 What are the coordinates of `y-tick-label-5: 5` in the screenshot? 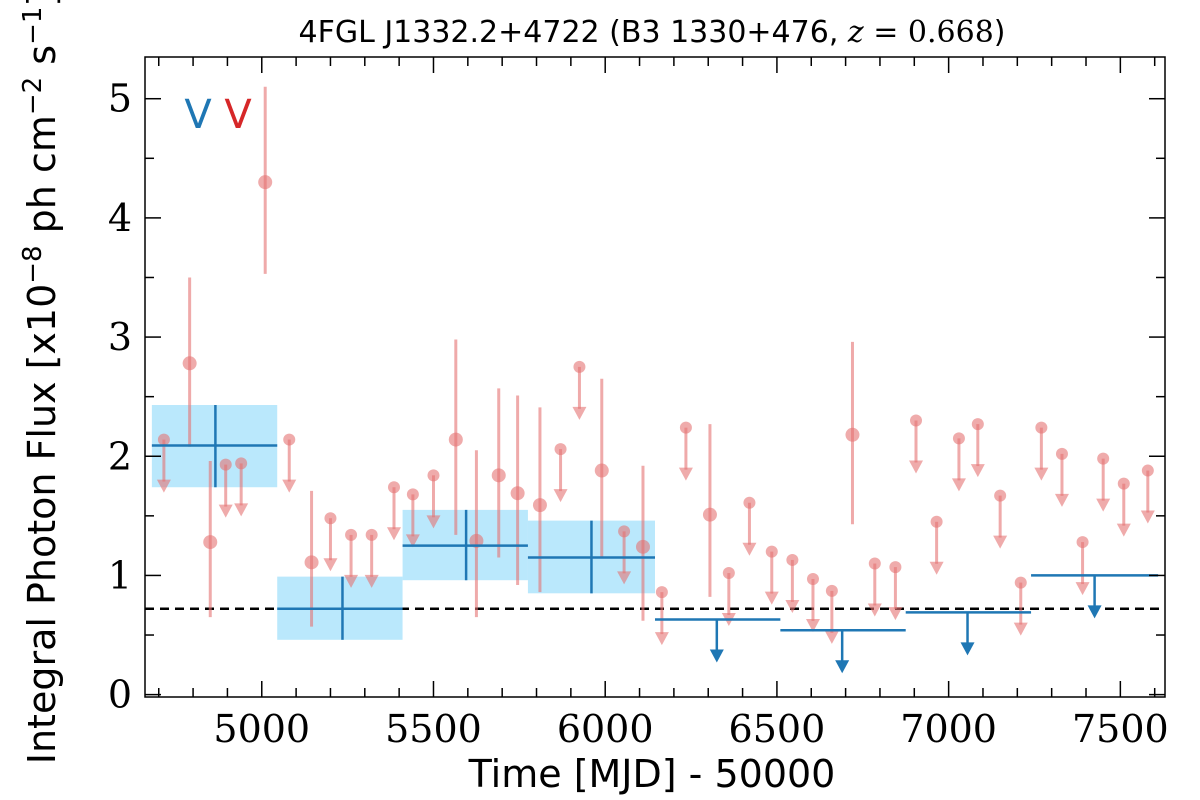 It's located at (120, 99).